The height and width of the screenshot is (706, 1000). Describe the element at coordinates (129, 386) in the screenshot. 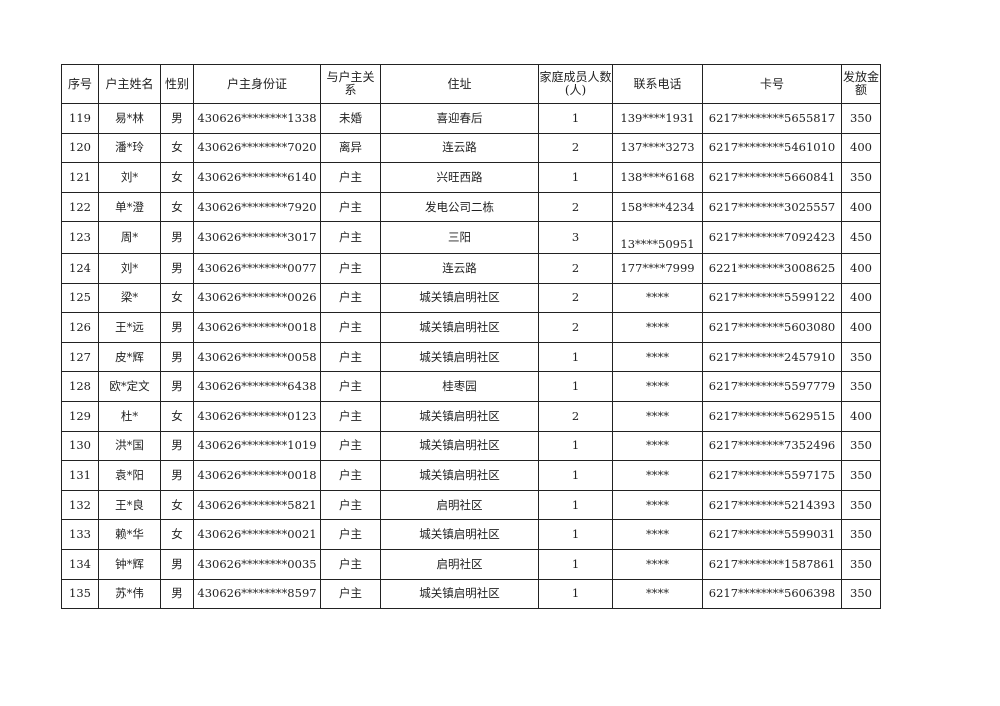

I see `cell-name: 欧*定文` at that location.